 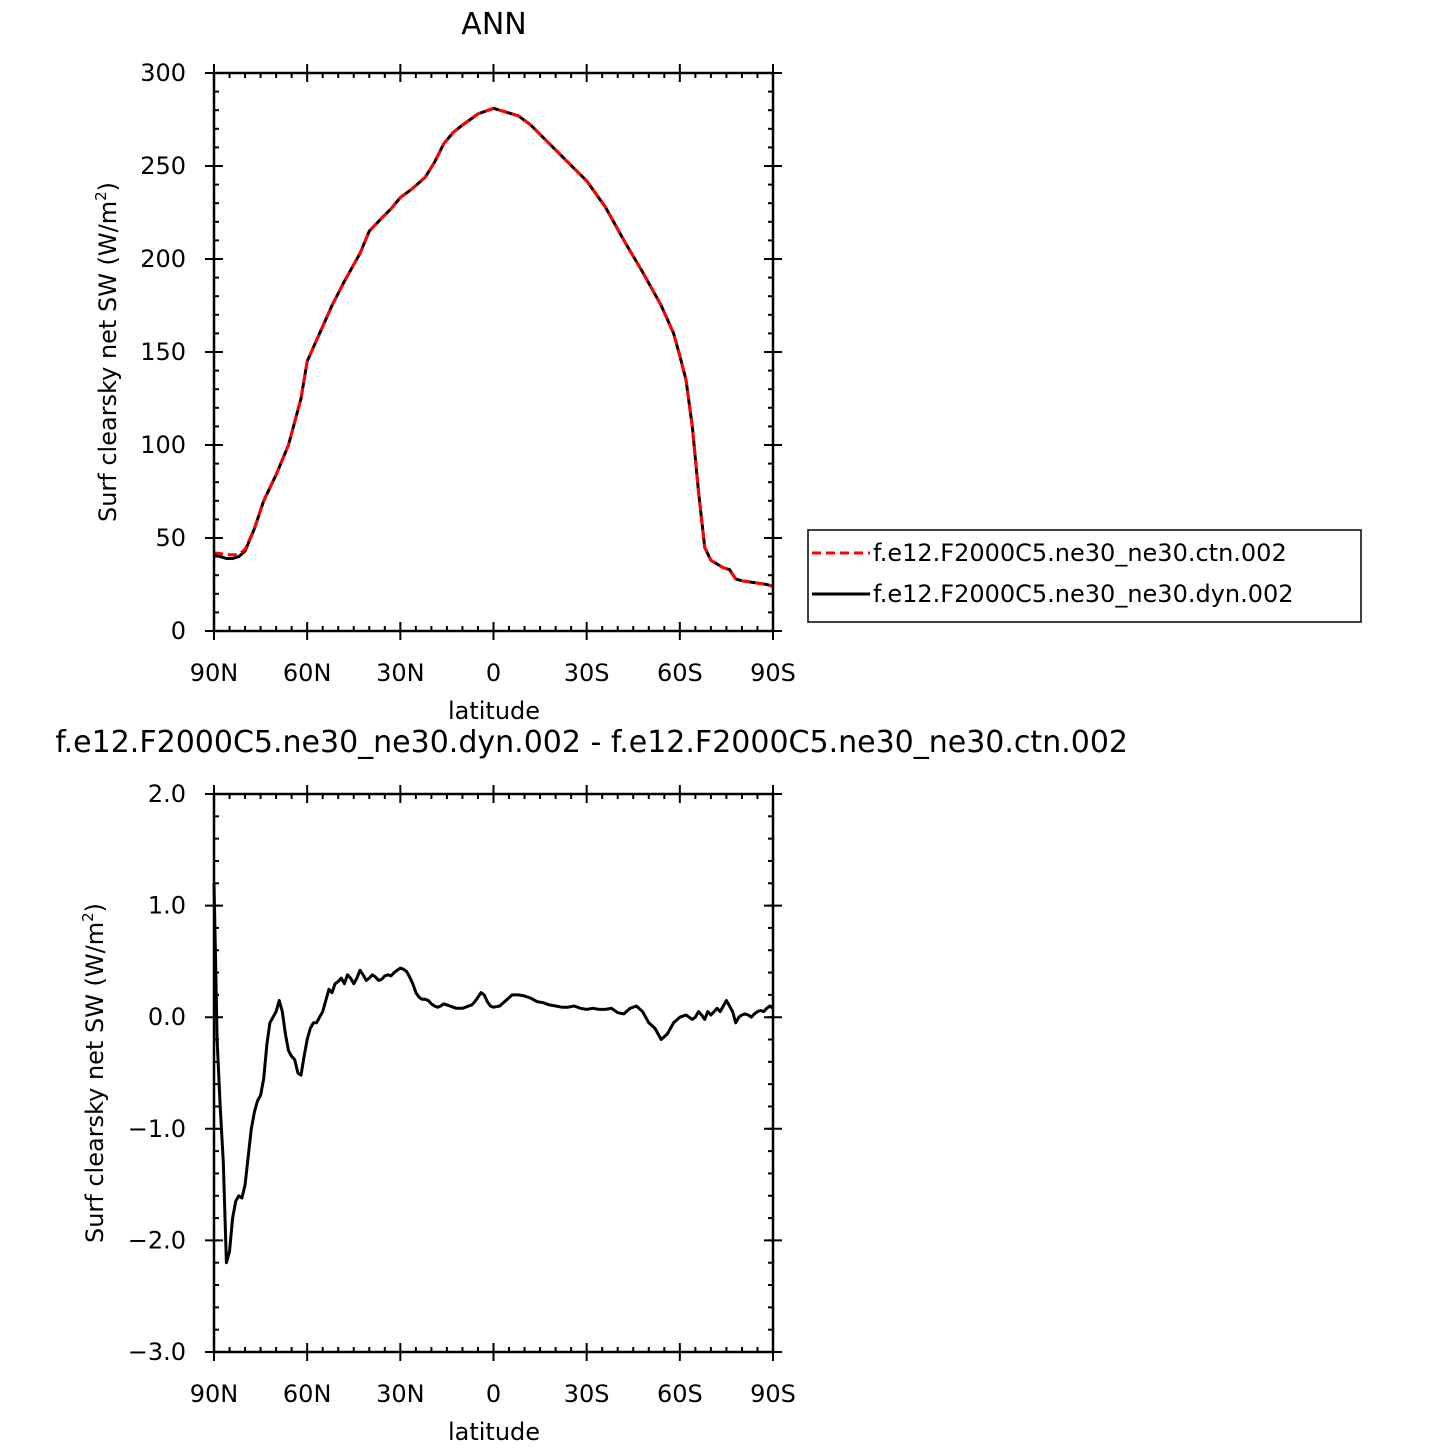 I want to click on y-tick-label: −3.0, so click(x=157, y=1352).